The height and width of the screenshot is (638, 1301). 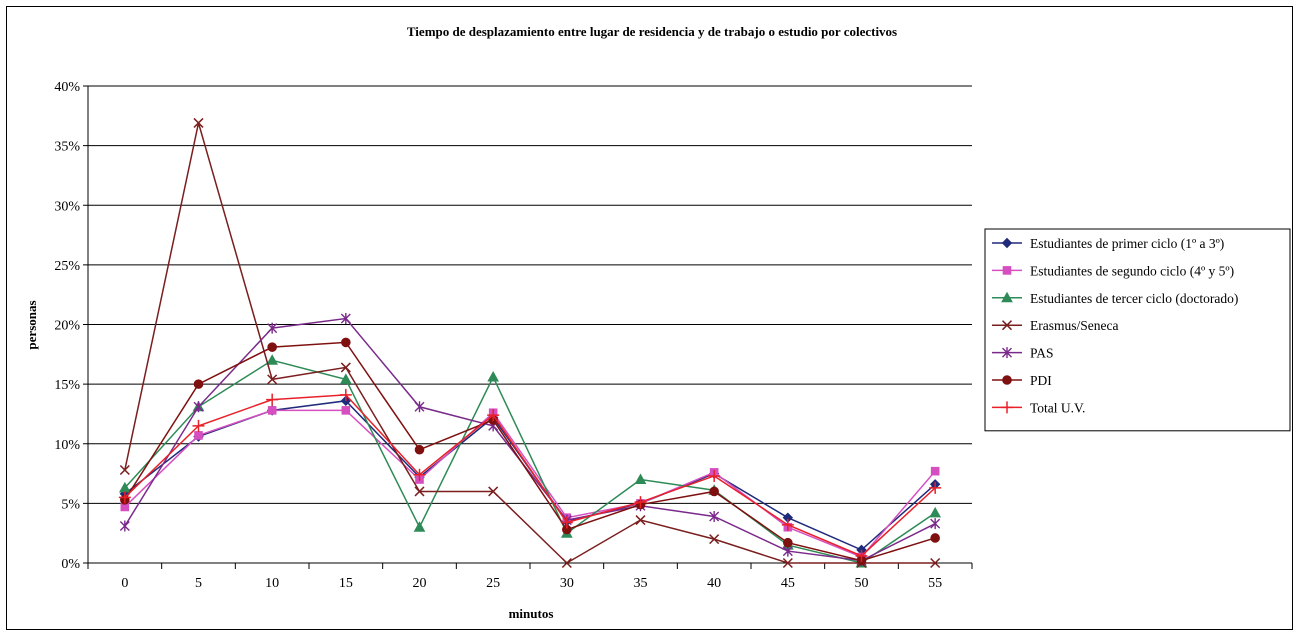 I want to click on y-axis-ticks: 0% 5% 10% 15% 20% 25% 30% 35% 40%, so click(x=71, y=326).